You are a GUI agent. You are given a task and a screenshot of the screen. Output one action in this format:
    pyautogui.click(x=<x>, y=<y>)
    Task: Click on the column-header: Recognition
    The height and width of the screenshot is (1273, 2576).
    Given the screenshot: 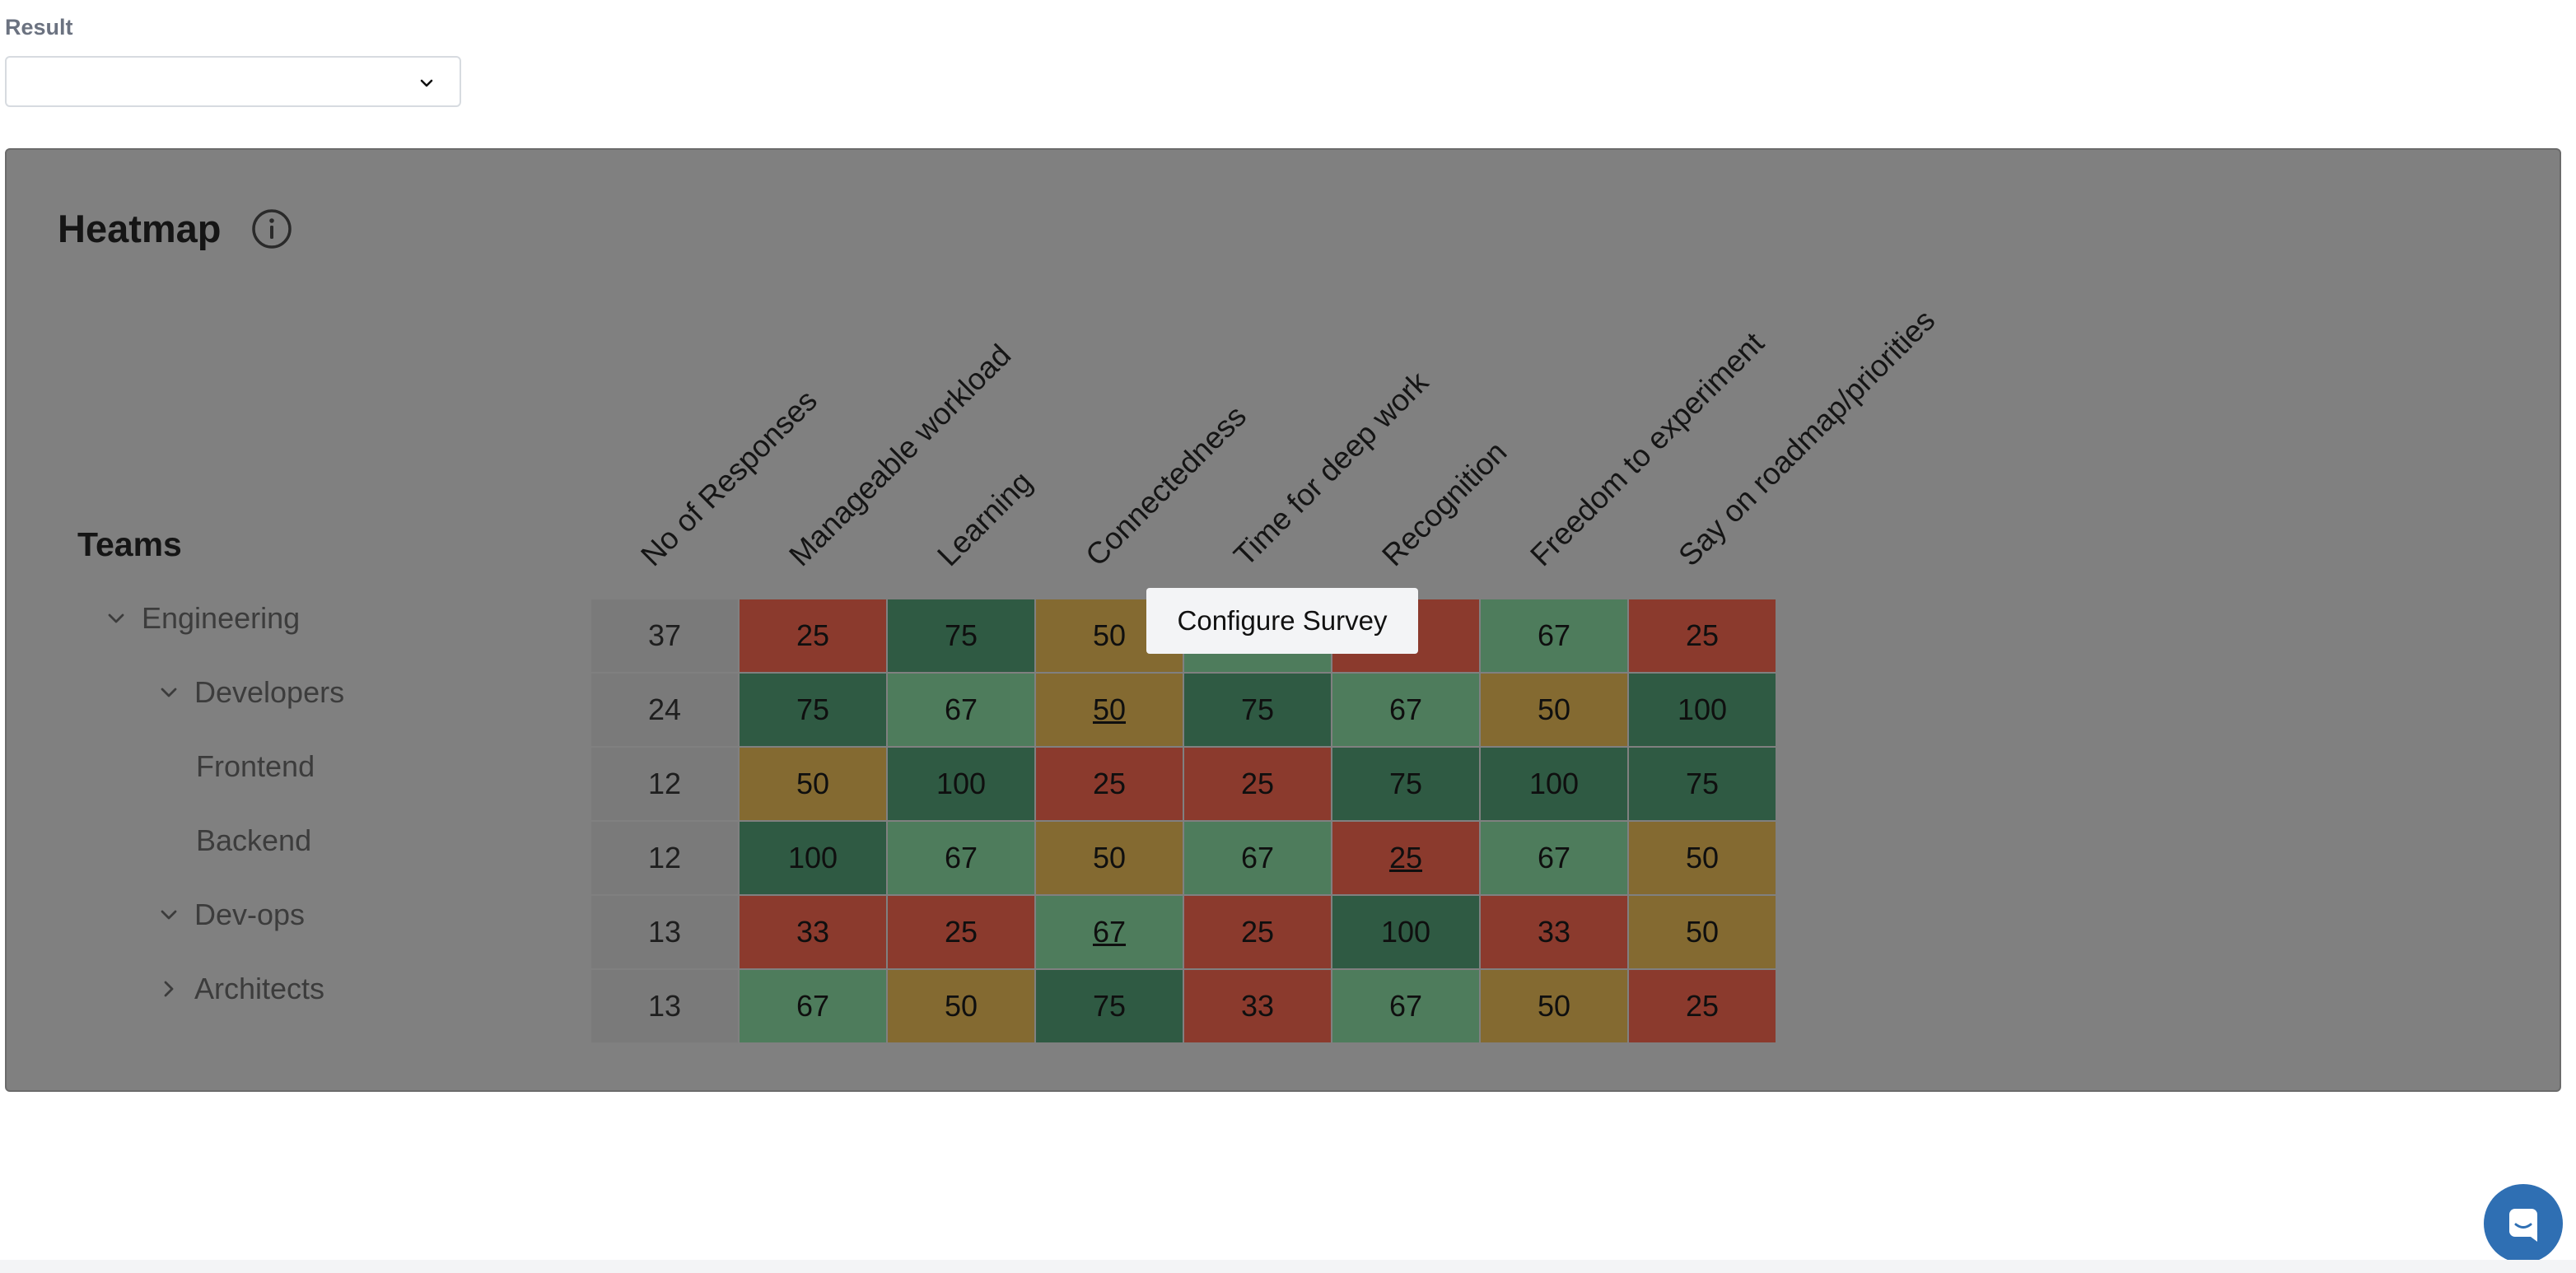 What is the action you would take?
    pyautogui.click(x=1444, y=504)
    